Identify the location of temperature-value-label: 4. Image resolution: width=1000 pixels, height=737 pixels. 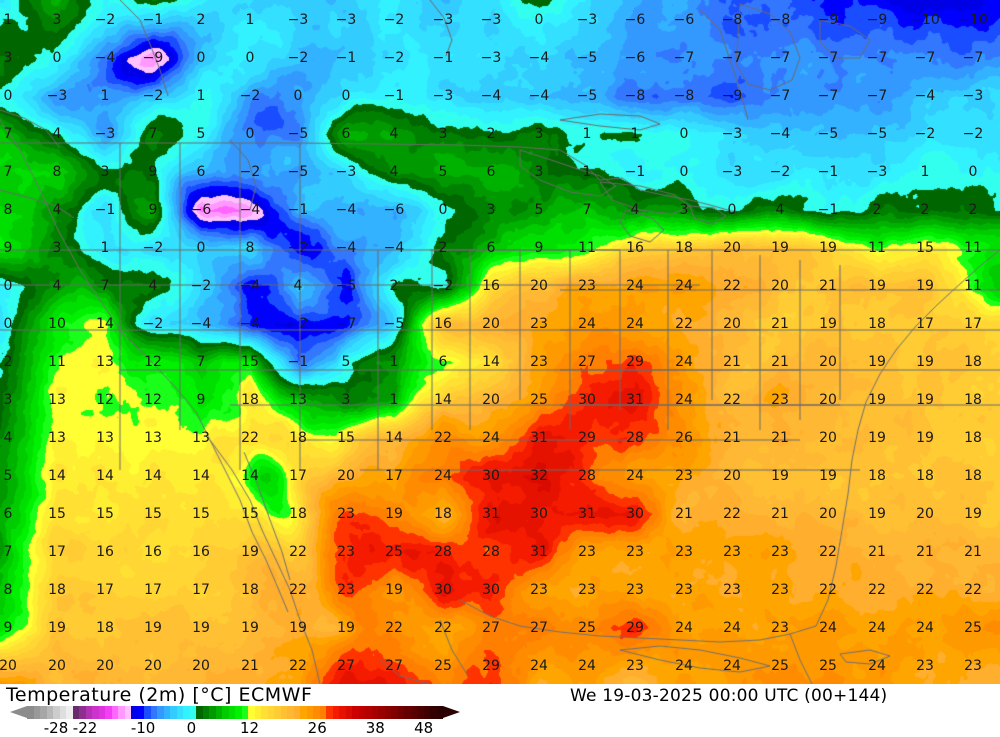
(298, 286).